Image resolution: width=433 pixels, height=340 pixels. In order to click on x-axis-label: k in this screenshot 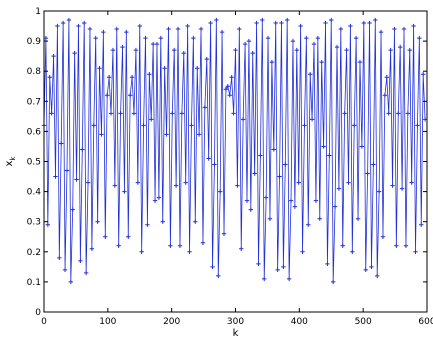, I will do `click(236, 333)`.